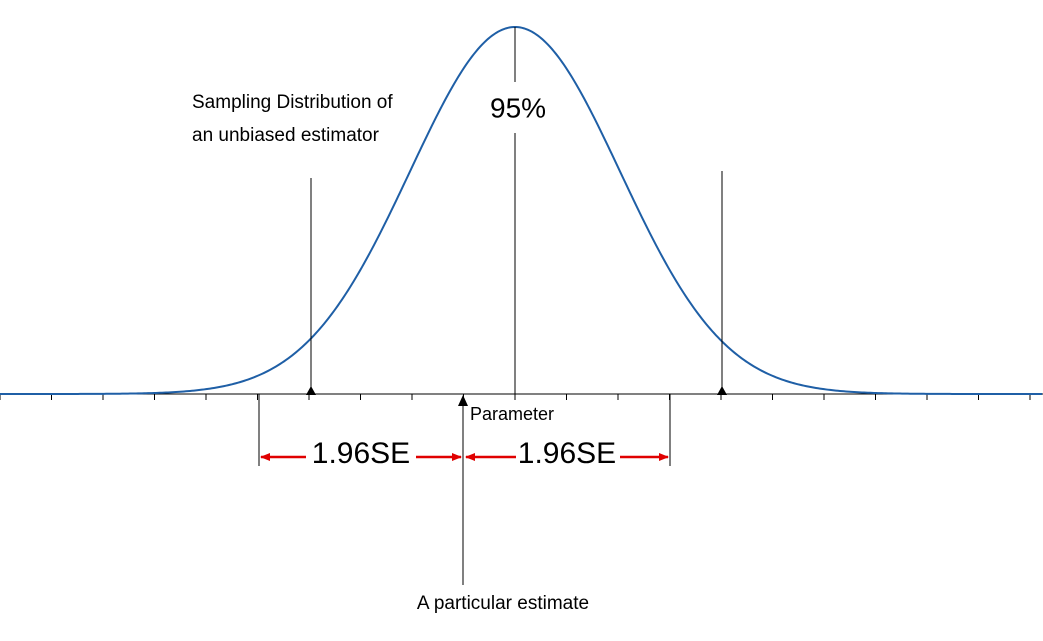 This screenshot has height=641, width=1043. What do you see at coordinates (286, 135) in the screenshot?
I see `distribution-label: an unbiased estimator` at bounding box center [286, 135].